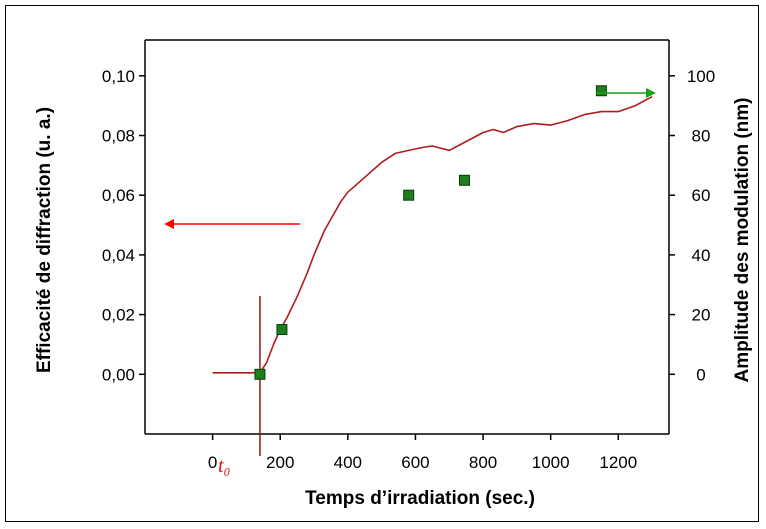  What do you see at coordinates (348, 462) in the screenshot?
I see `x-tick-label: 400` at bounding box center [348, 462].